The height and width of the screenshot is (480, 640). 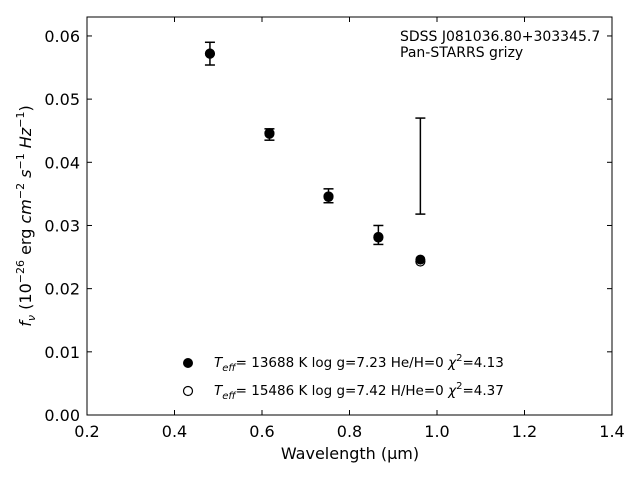 What do you see at coordinates (26, 215) in the screenshot?
I see `y-axis-label: fν (10−26 erg cm−2 s−1 Hz−1)` at bounding box center [26, 215].